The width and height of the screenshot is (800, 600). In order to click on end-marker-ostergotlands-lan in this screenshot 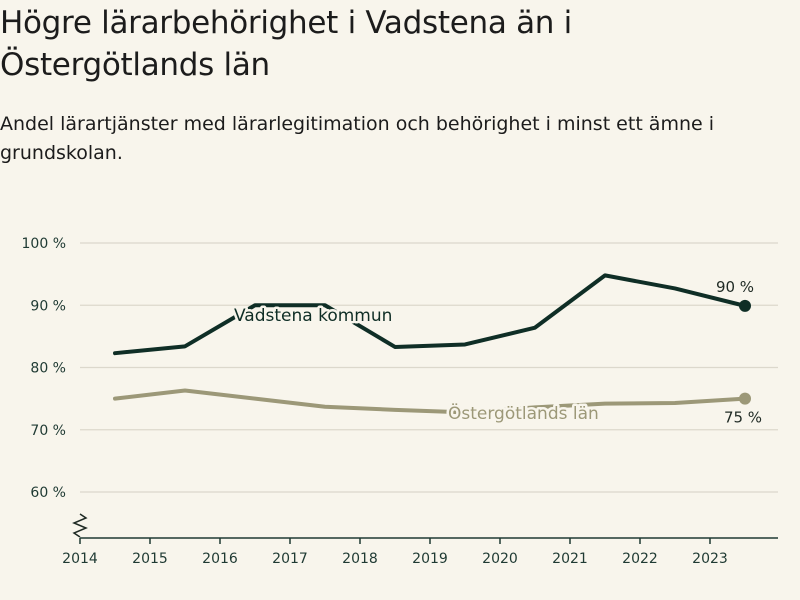, I will do `click(745, 398)`.